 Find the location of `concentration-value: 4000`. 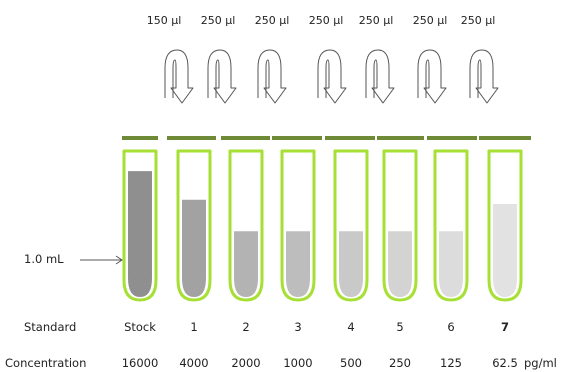

concentration-value: 4000 is located at coordinates (193, 363).